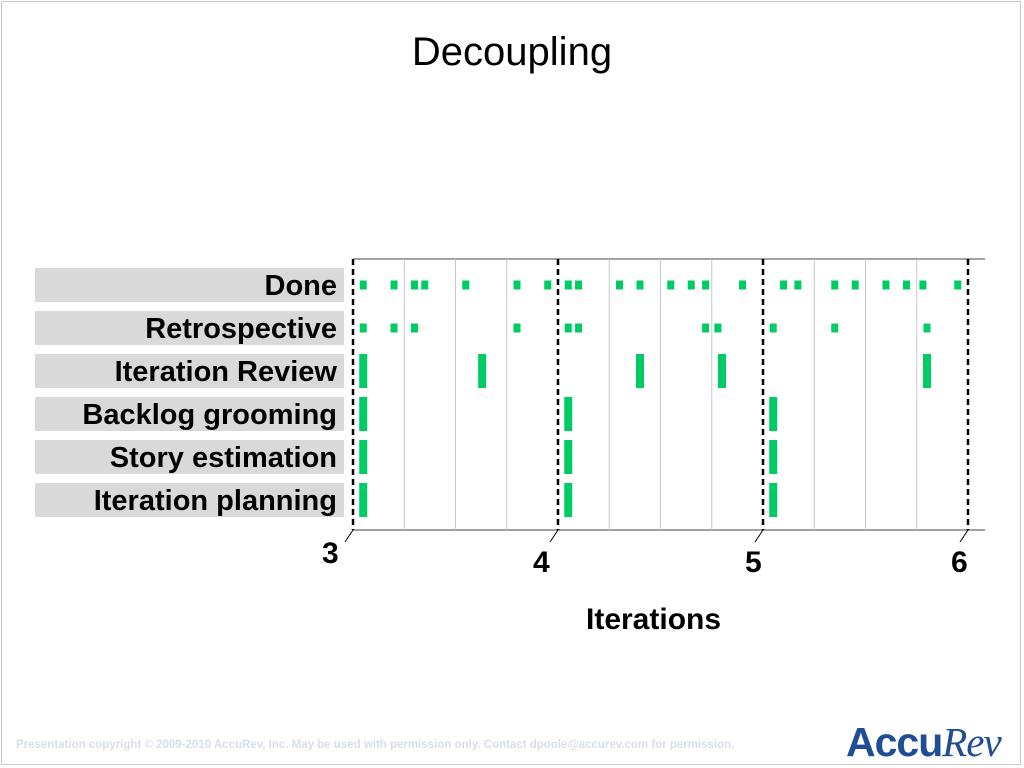 The image size is (1024, 768). What do you see at coordinates (959, 562) in the screenshot?
I see `tick-label-6: 6` at bounding box center [959, 562].